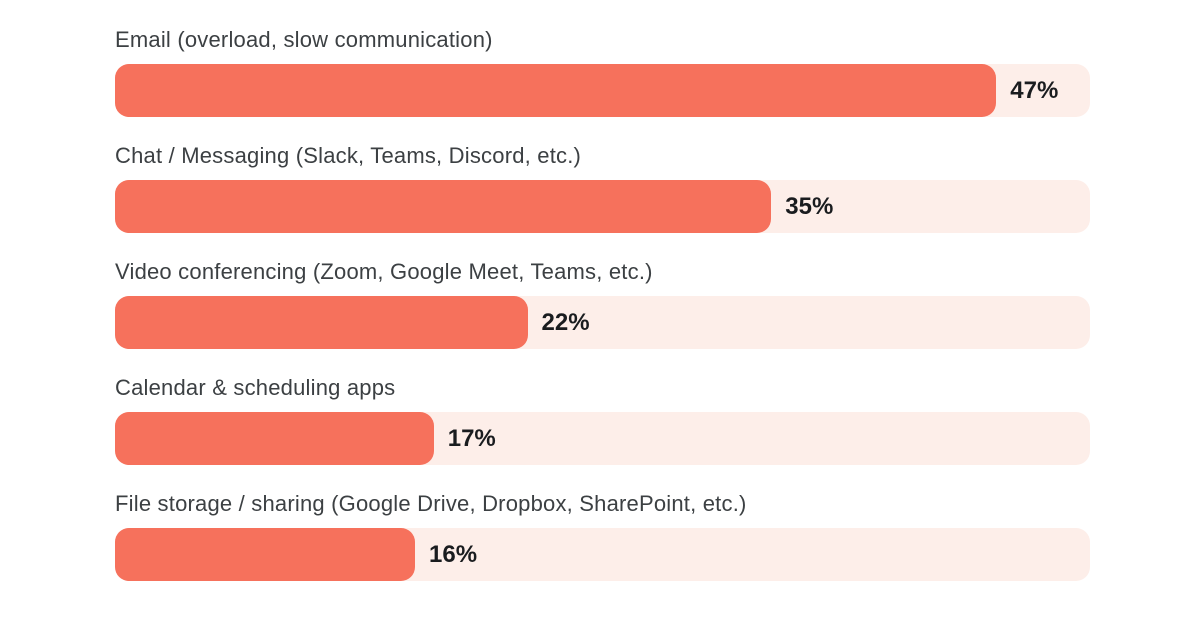 Image resolution: width=1200 pixels, height=630 pixels. What do you see at coordinates (1034, 90) in the screenshot?
I see `value-label: 47%` at bounding box center [1034, 90].